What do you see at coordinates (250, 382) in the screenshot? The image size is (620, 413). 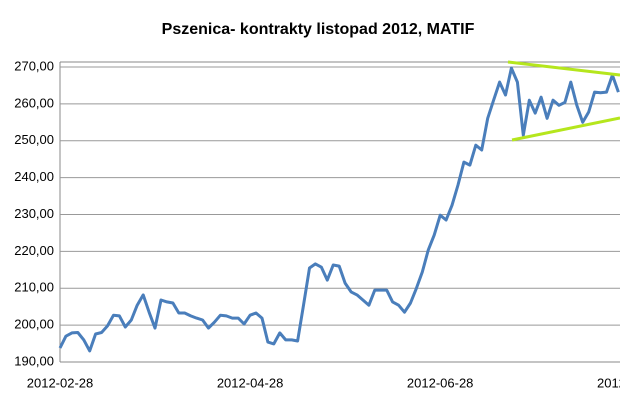 I see `x-tick-label: 2012-04-28` at bounding box center [250, 382].